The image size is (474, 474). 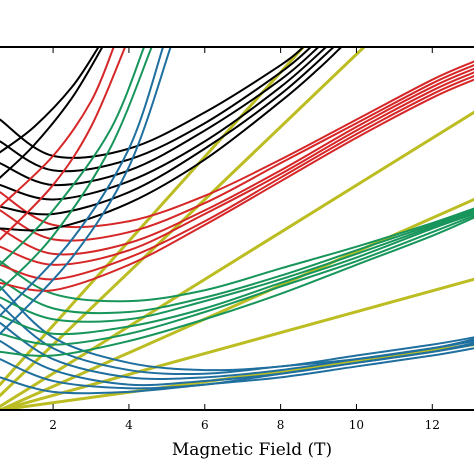 I want to click on x-axis-label: Magnetic Field (T), so click(x=252, y=450).